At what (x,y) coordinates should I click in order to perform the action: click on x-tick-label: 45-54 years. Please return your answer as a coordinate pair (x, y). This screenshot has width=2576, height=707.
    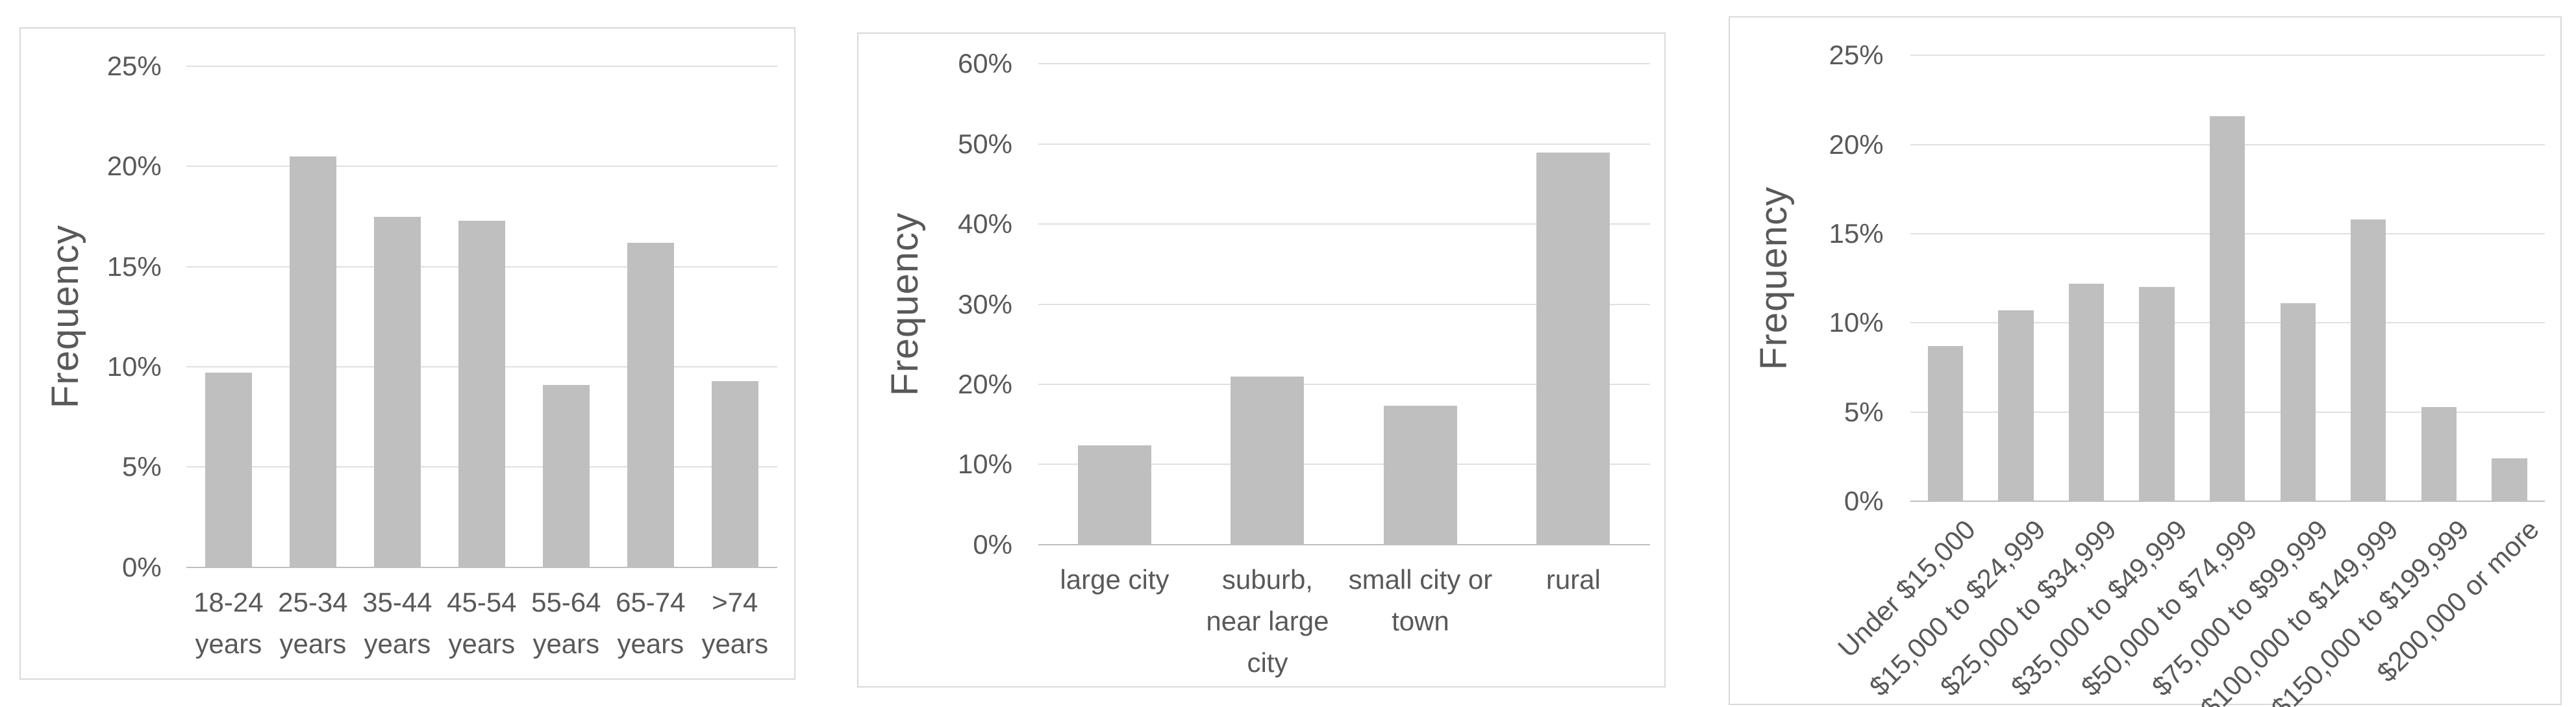
    Looking at the image, I should click on (482, 622).